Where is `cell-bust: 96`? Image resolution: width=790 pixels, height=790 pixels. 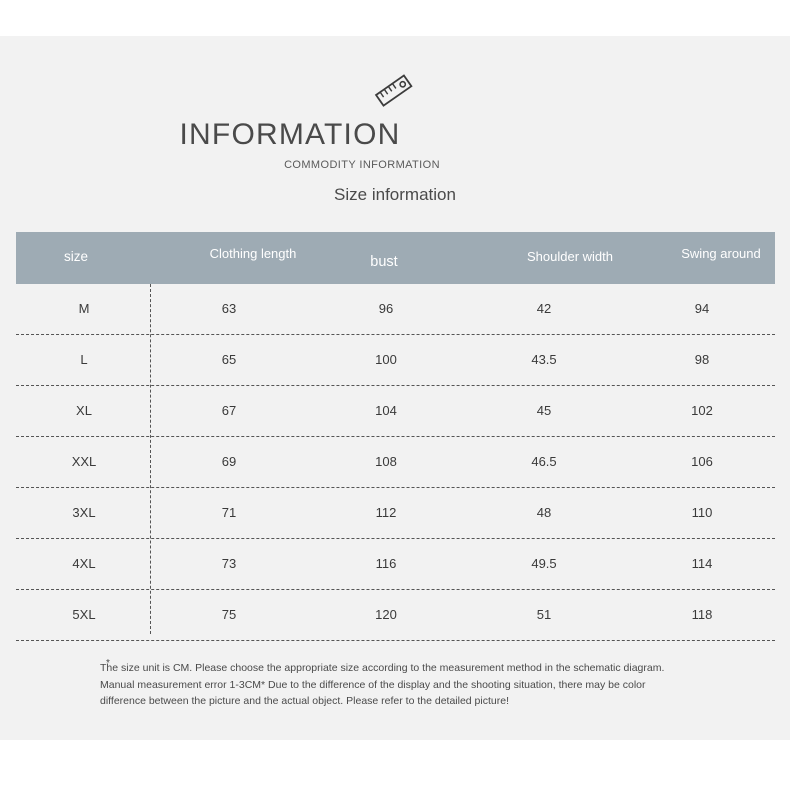 cell-bust: 96 is located at coordinates (386, 308).